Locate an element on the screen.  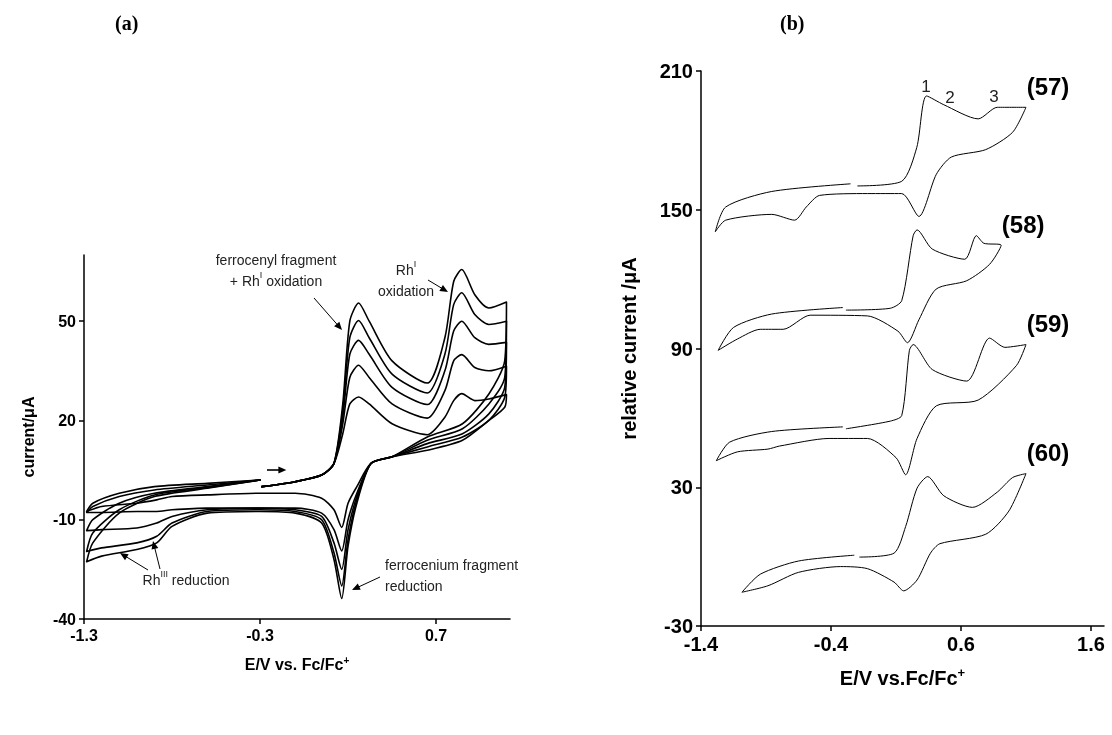
chart-title: (b) is located at coordinates (792, 23).